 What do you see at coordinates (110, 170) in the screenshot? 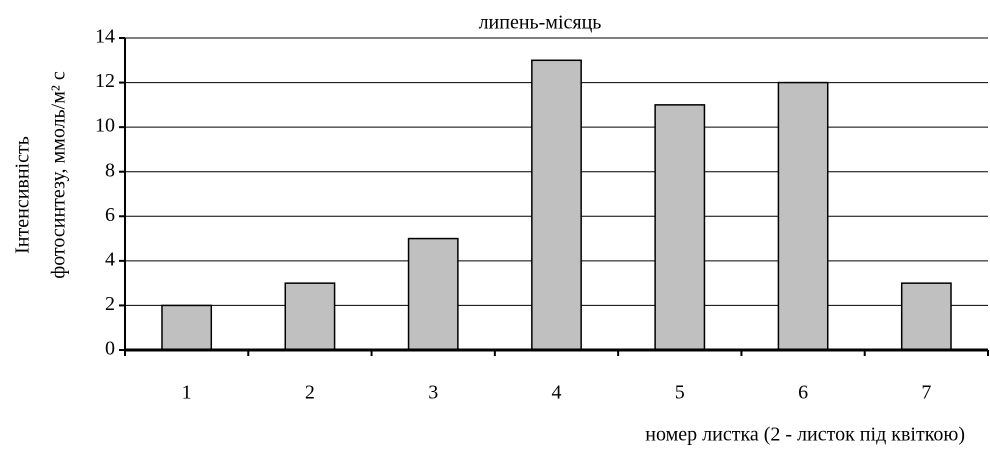
I see `y-tick-label: 8` at bounding box center [110, 170].